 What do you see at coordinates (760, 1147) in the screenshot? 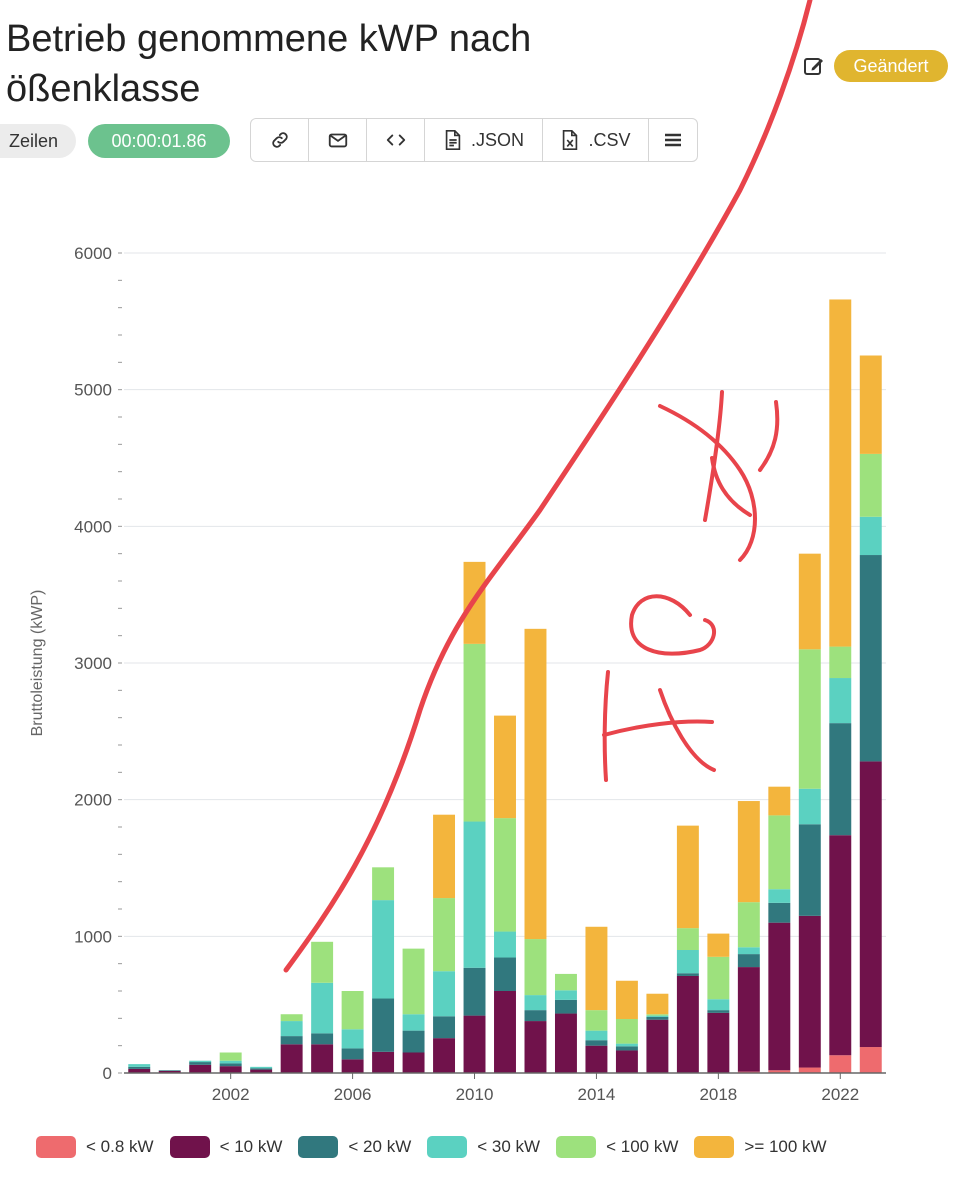
I see `legend-item: >= 100 kW` at bounding box center [760, 1147].